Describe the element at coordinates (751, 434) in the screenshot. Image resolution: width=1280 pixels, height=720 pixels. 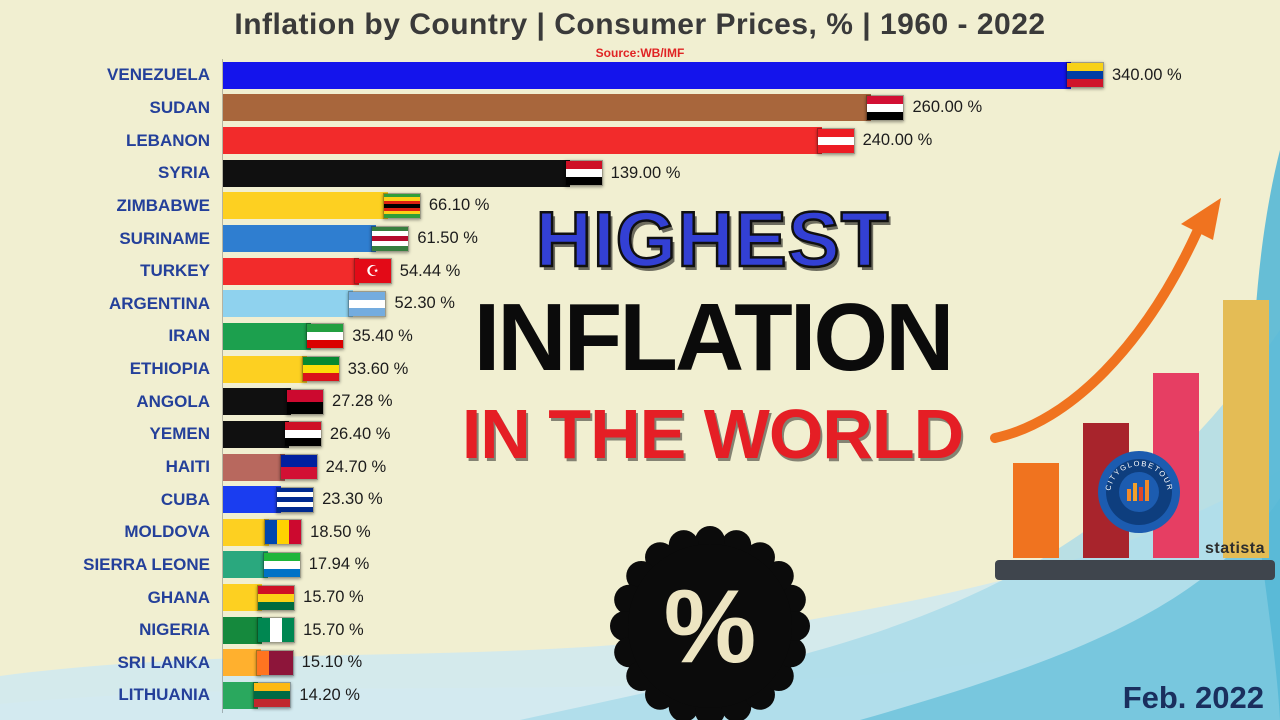
I see `bar-track: 26.40 %` at that location.